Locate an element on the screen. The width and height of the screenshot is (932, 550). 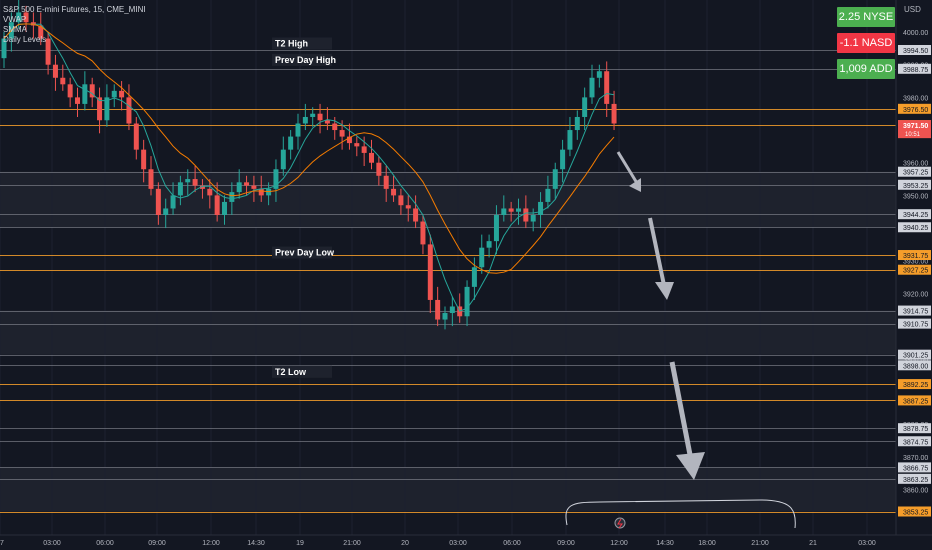
price-tag-label: 3994.50 is located at coordinates (915, 51).